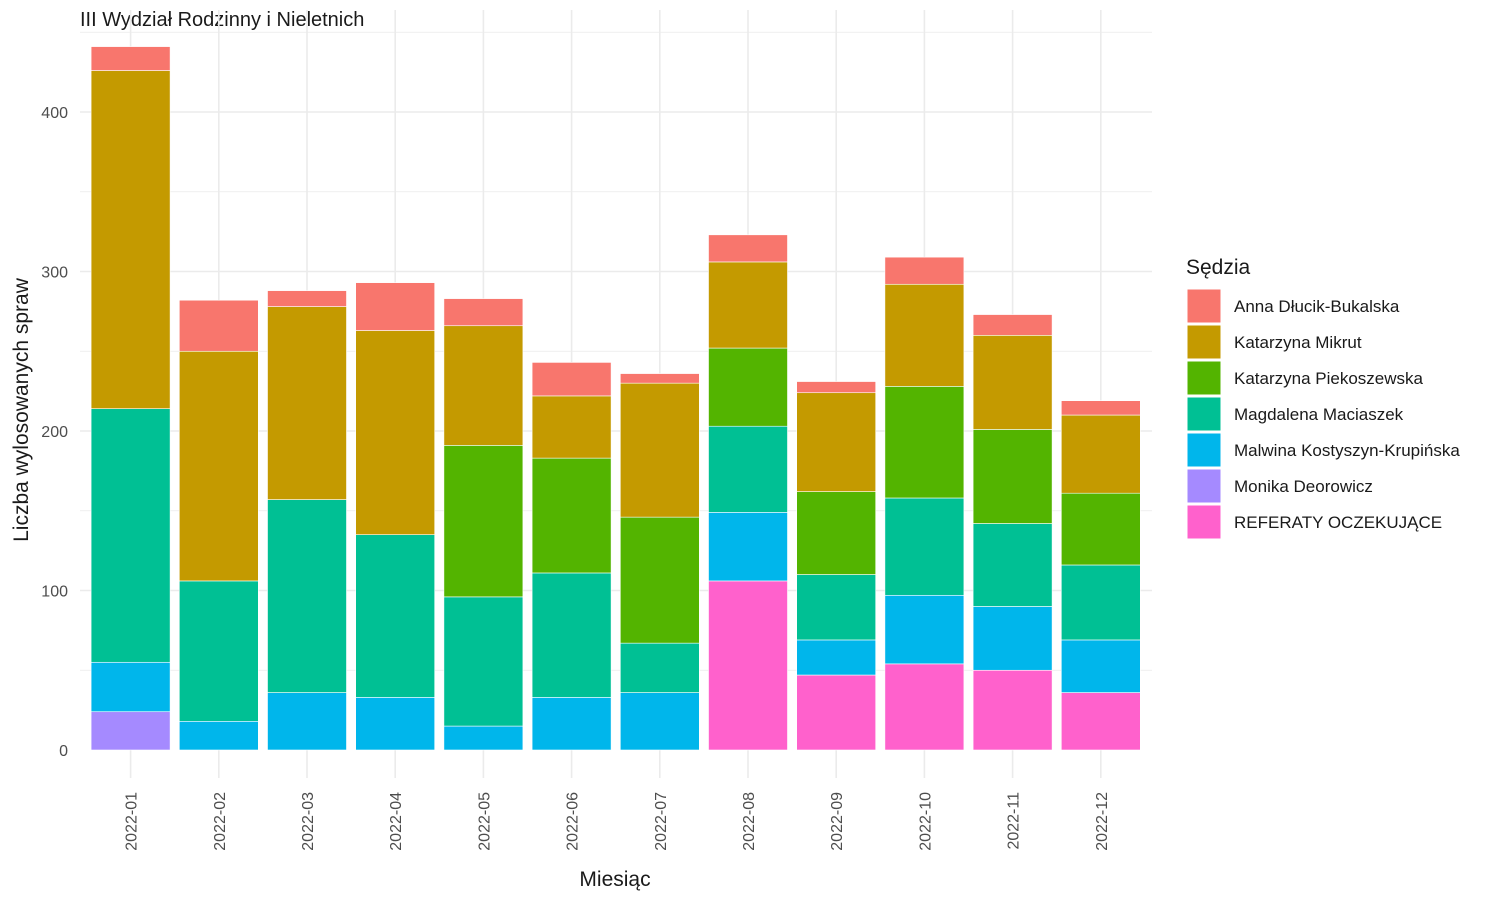 The image size is (1500, 900). I want to click on y-axis-title: Liczba wylosowanych spraw, so click(21, 409).